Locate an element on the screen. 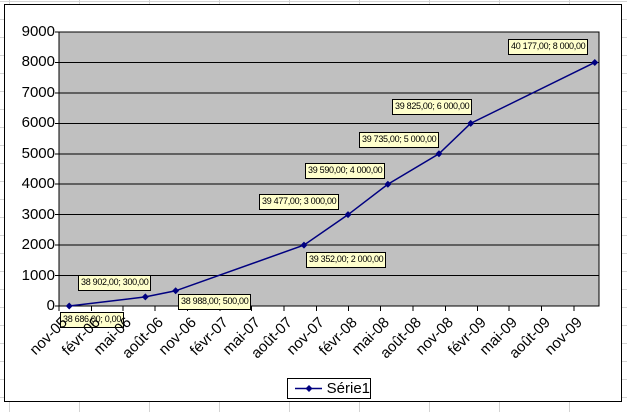 Image resolution: width=627 pixels, height=412 pixels. data-label: 38 902,00; 300,00 is located at coordinates (115, 283).